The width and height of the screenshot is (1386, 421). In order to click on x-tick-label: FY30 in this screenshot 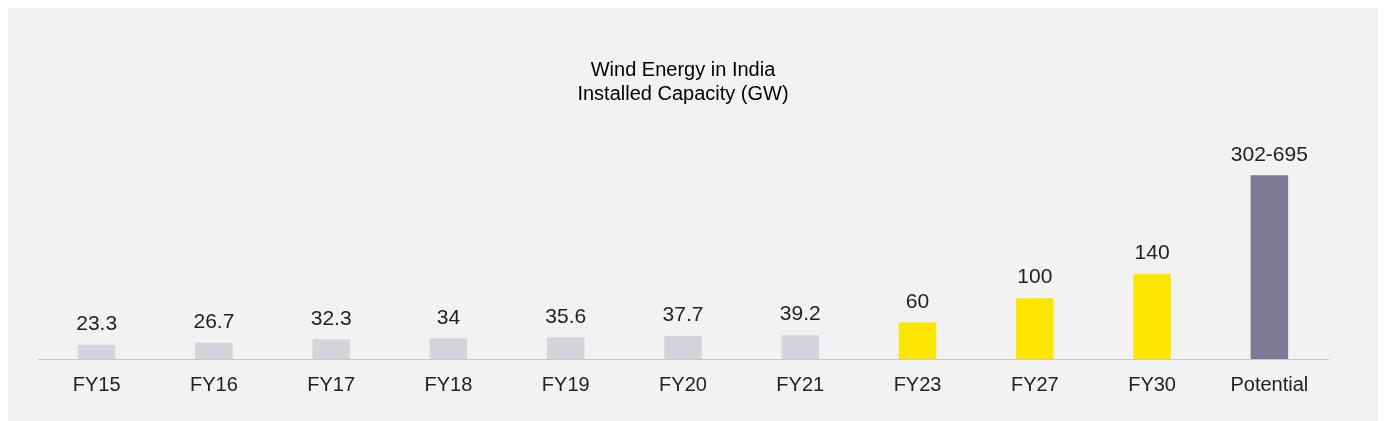, I will do `click(1152, 383)`.